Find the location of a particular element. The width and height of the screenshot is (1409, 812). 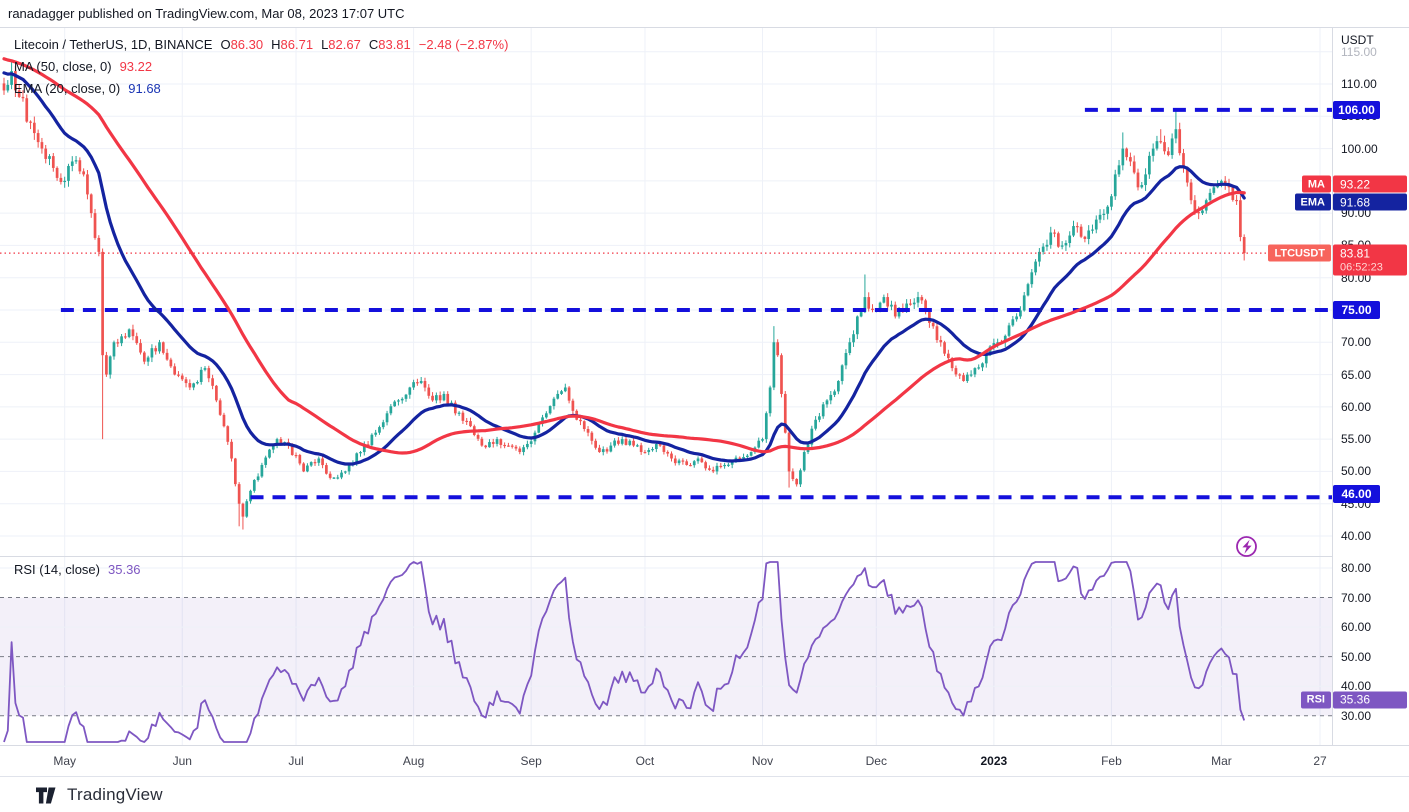

ohlc-low: L 82.67 is located at coordinates (341, 44).